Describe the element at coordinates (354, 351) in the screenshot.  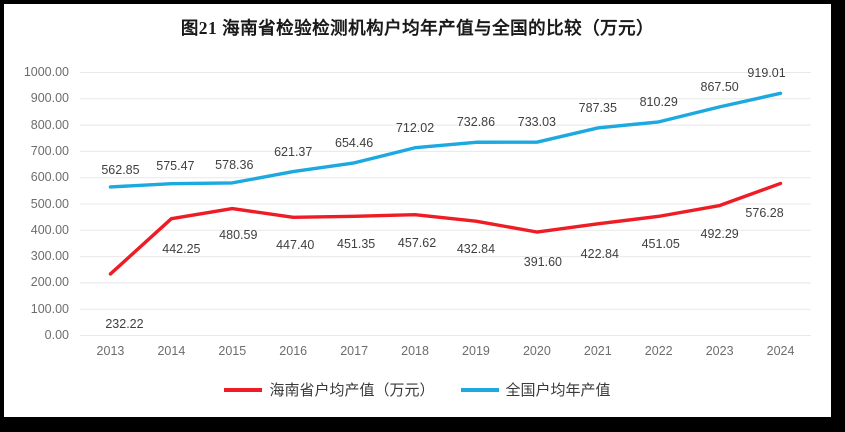
I see `x-axis-tick-label: 2017` at that location.